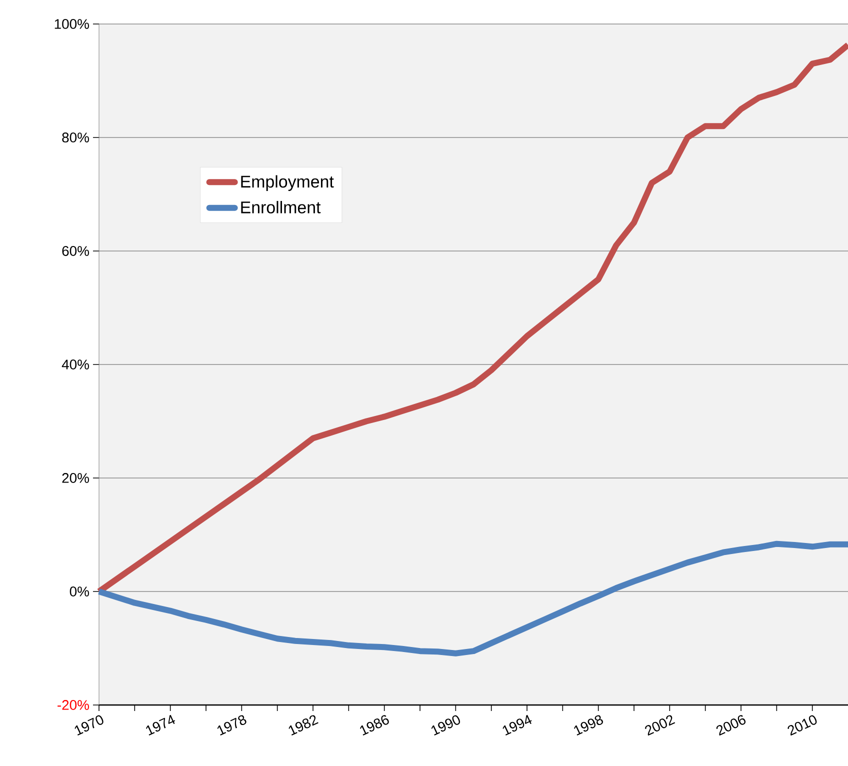 This screenshot has height=766, width=848. I want to click on x-tick-label: 1978, so click(231, 725).